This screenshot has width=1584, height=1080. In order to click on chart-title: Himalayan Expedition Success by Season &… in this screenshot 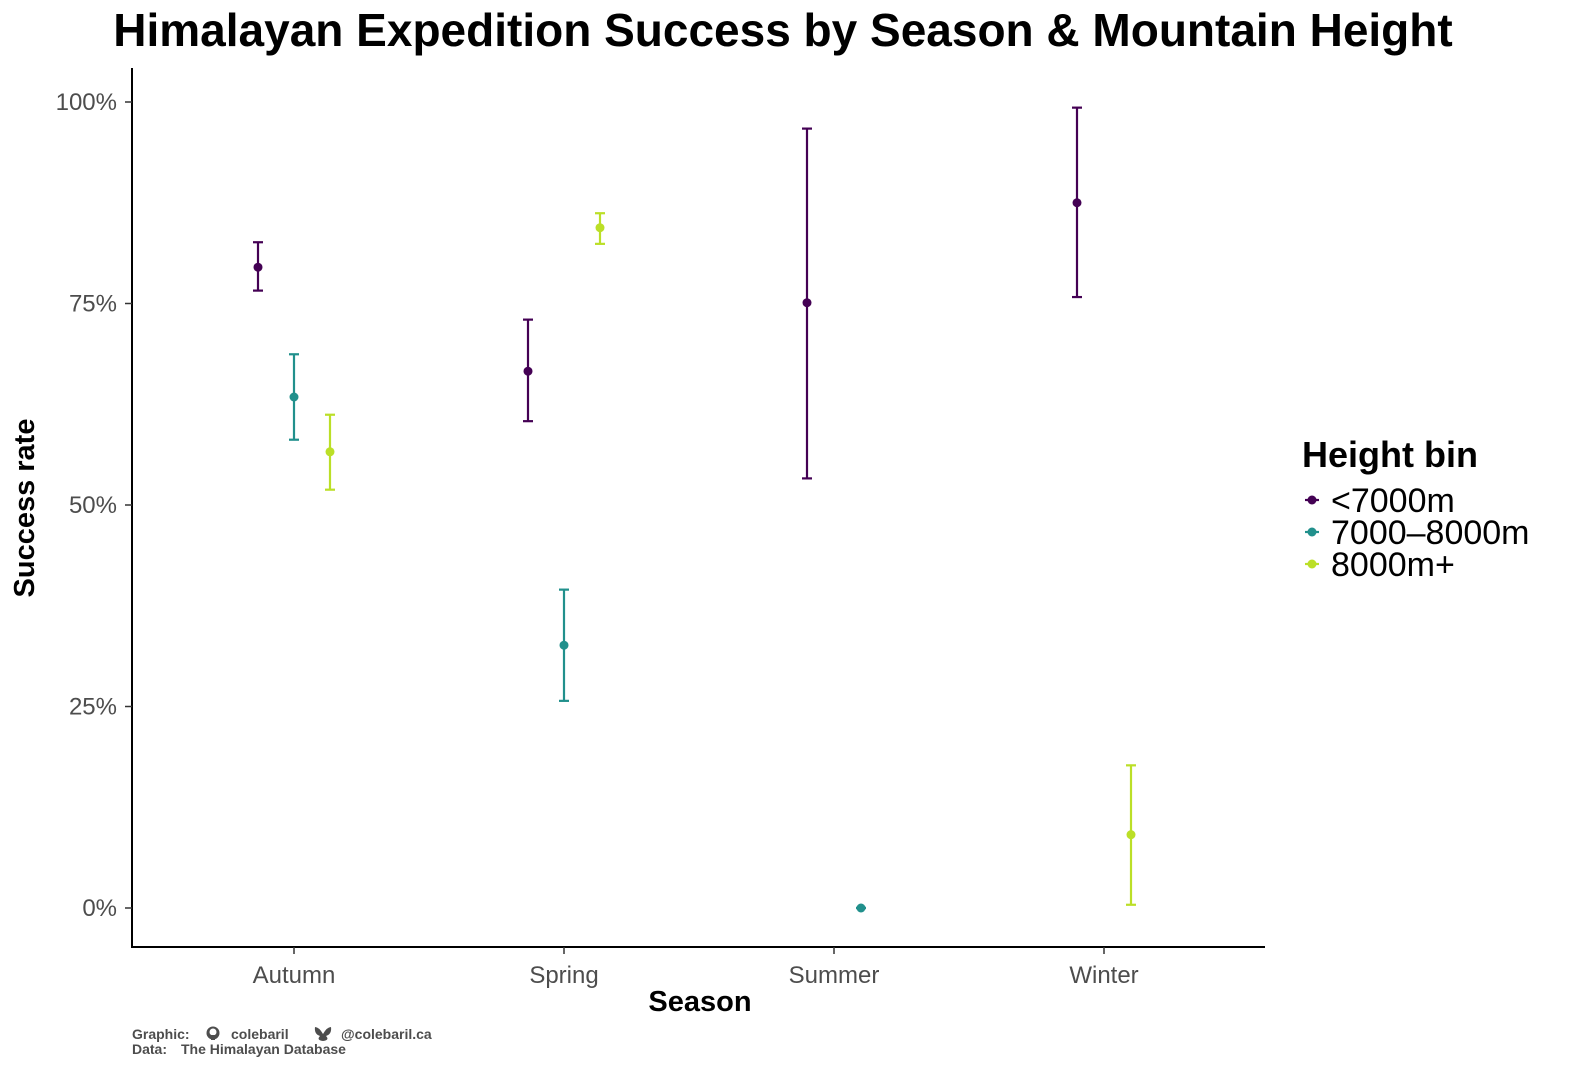, I will do `click(782, 30)`.